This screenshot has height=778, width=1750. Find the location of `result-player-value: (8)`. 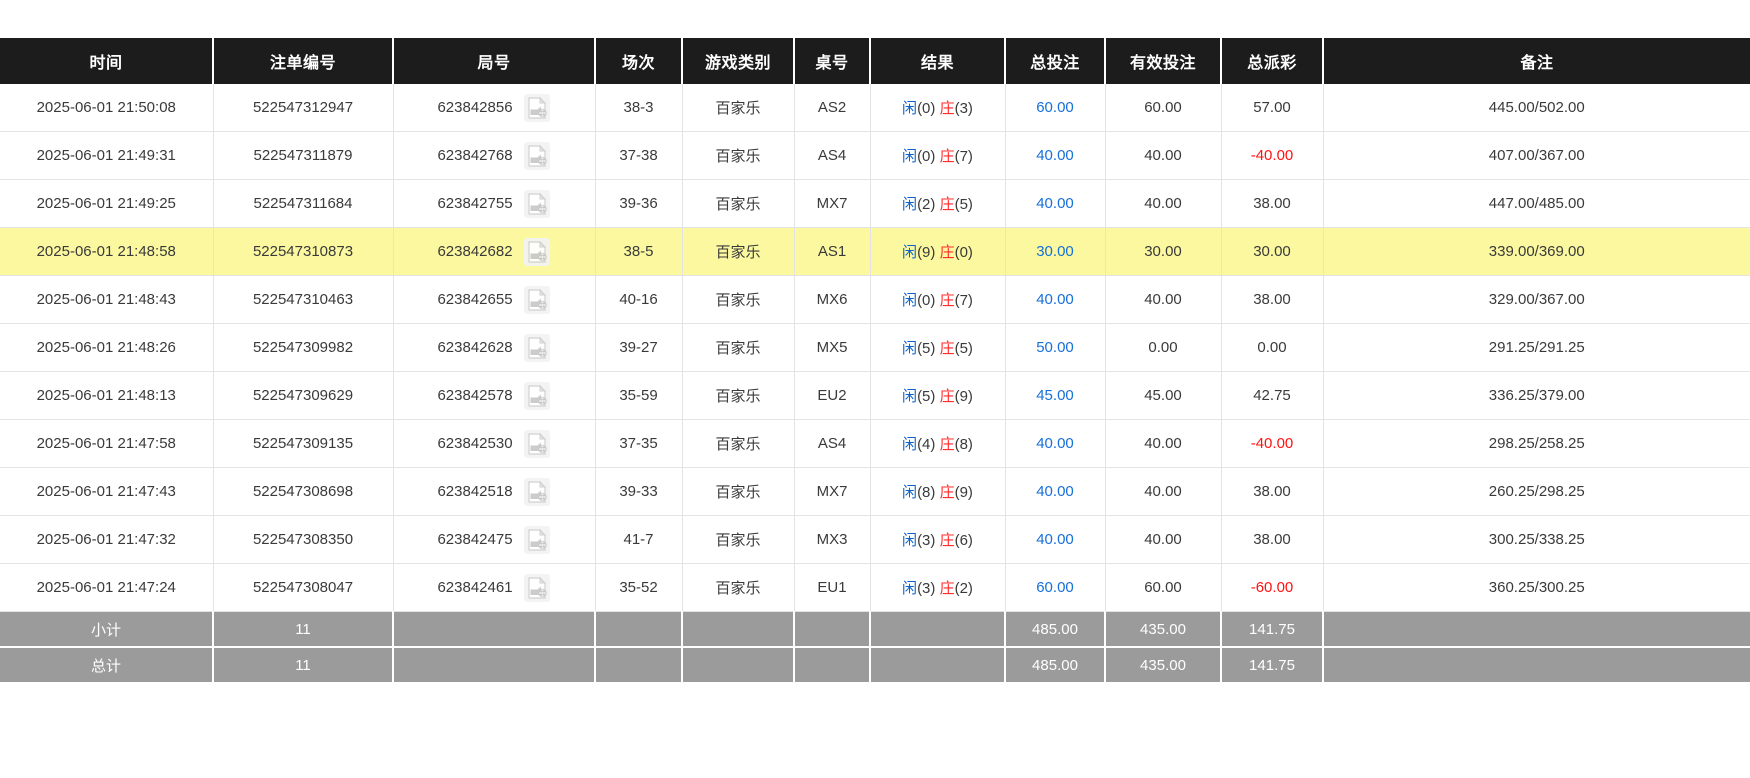

result-player-value: (8) is located at coordinates (926, 492).